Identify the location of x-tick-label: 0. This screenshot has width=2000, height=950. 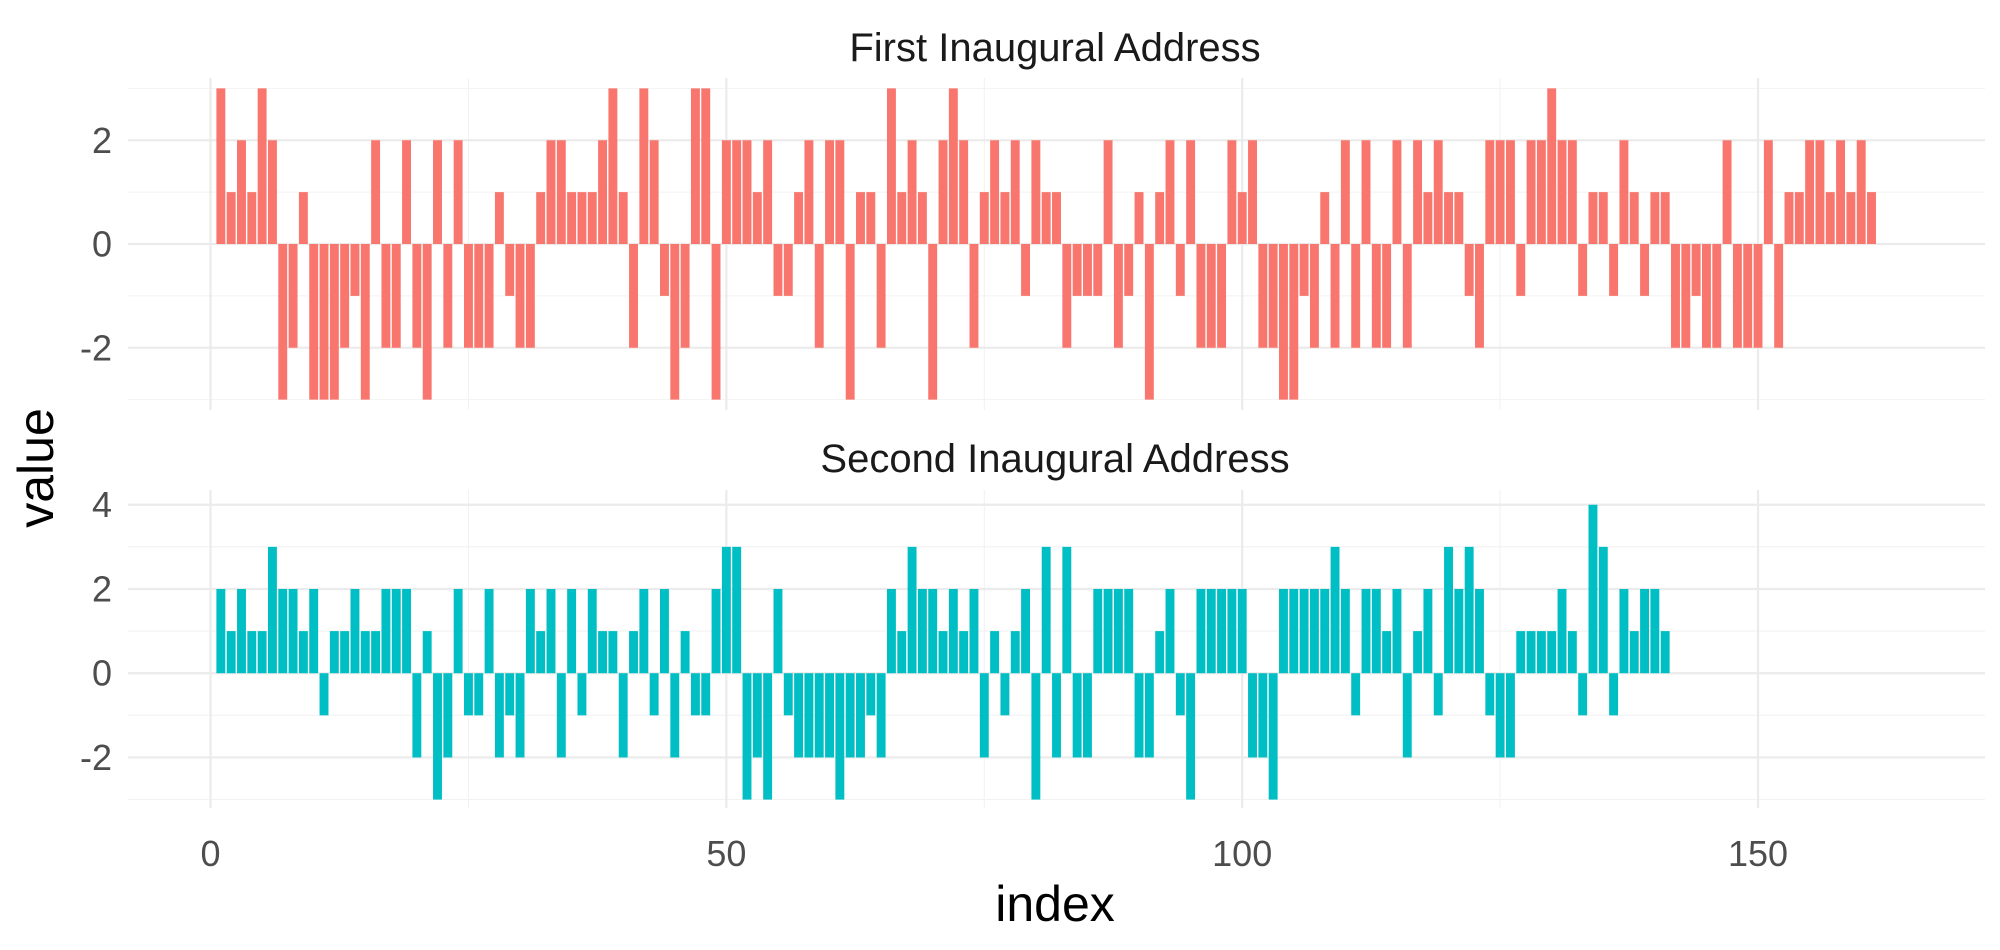
(211, 853).